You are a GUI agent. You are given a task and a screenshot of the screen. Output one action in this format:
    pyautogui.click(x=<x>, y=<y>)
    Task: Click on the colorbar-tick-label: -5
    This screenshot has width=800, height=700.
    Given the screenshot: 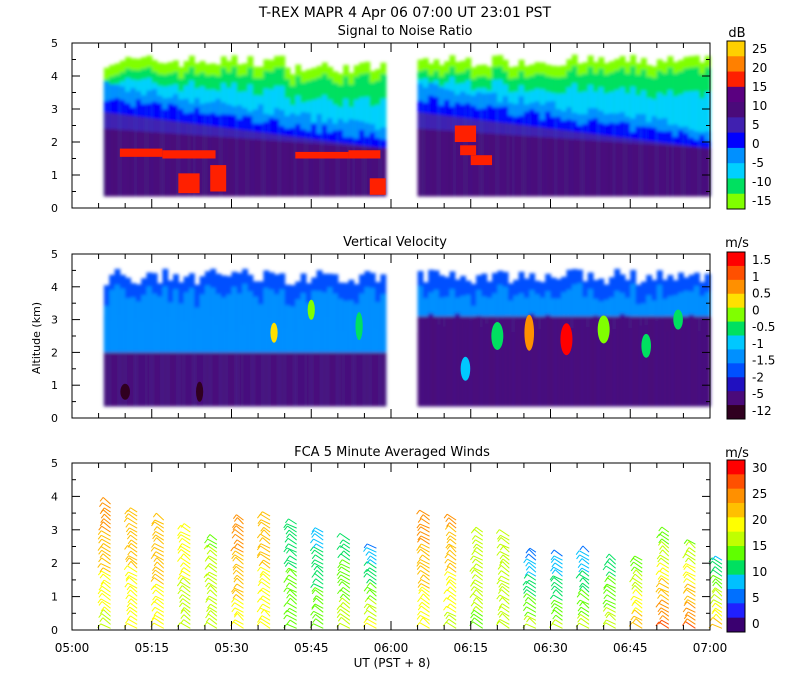 What is the action you would take?
    pyautogui.click(x=758, y=163)
    